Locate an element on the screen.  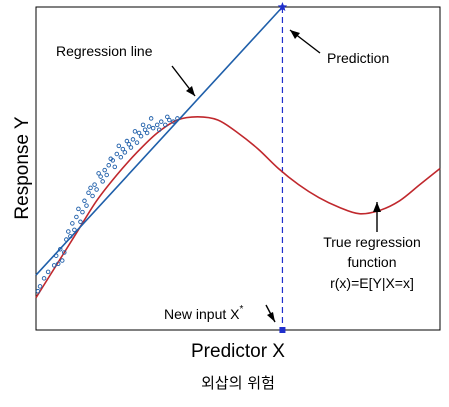
x-axis-label: Predictor X is located at coordinates (238, 351).